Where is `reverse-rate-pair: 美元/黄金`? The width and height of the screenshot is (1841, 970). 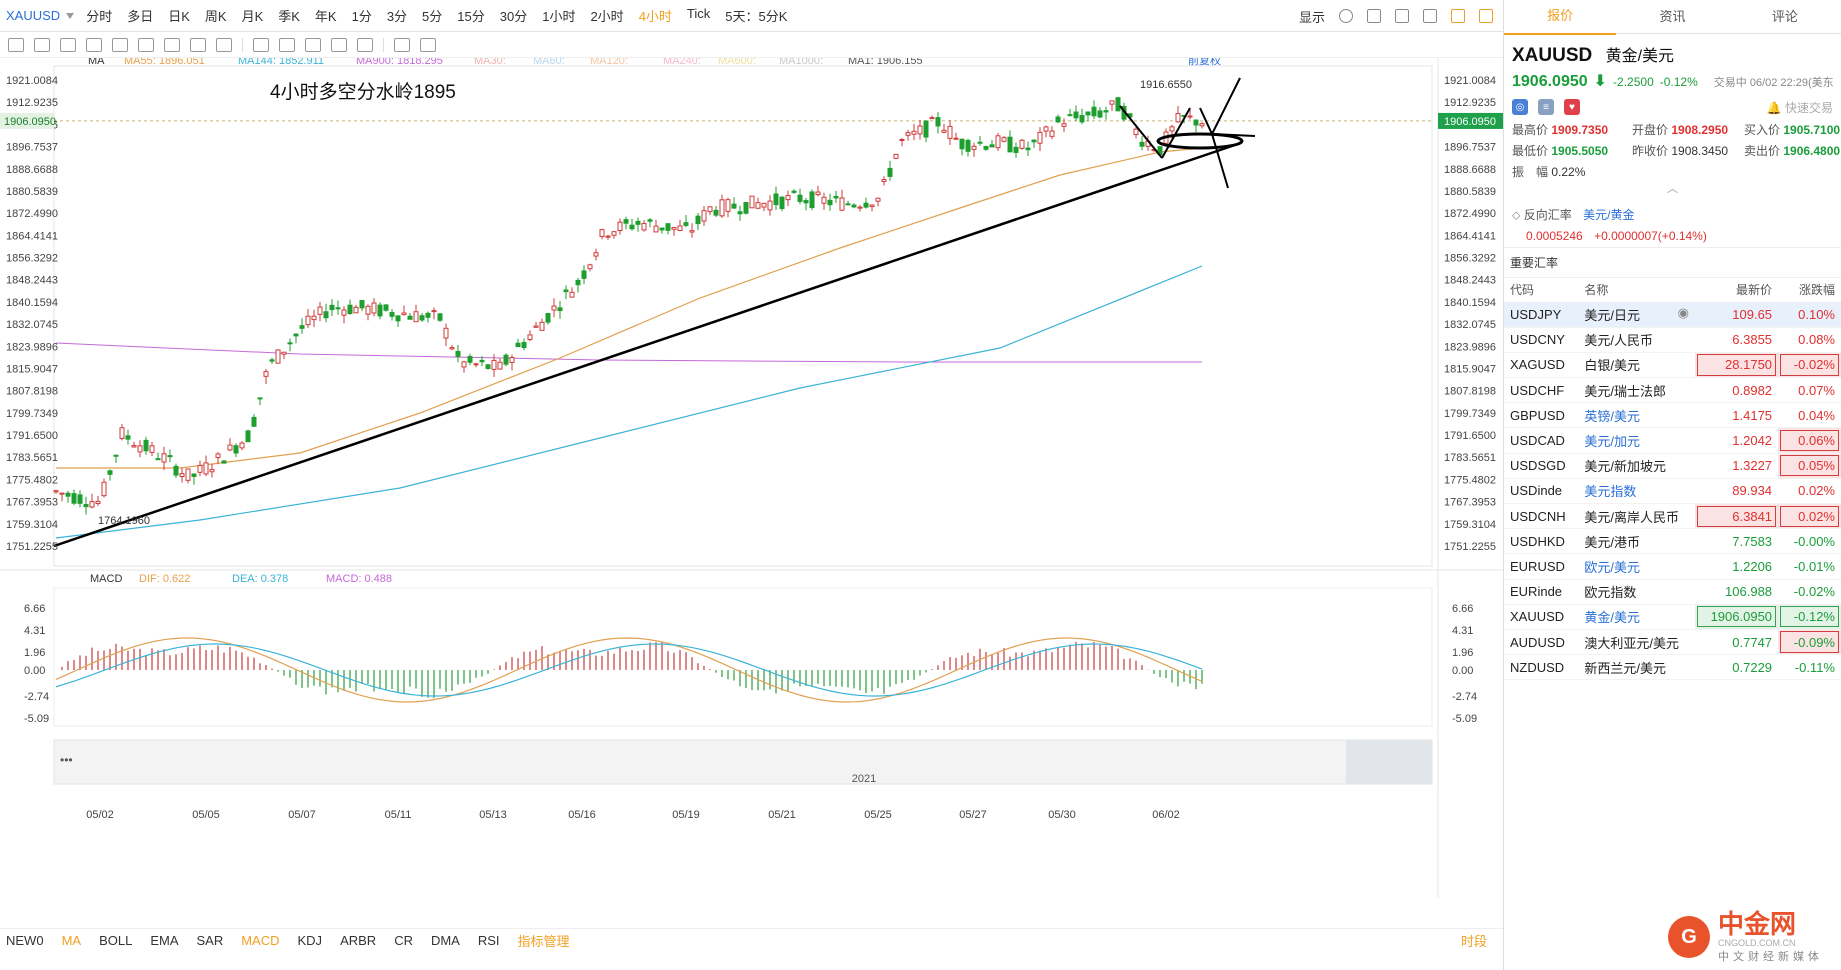
reverse-rate-pair: 美元/黄金 is located at coordinates (1609, 215).